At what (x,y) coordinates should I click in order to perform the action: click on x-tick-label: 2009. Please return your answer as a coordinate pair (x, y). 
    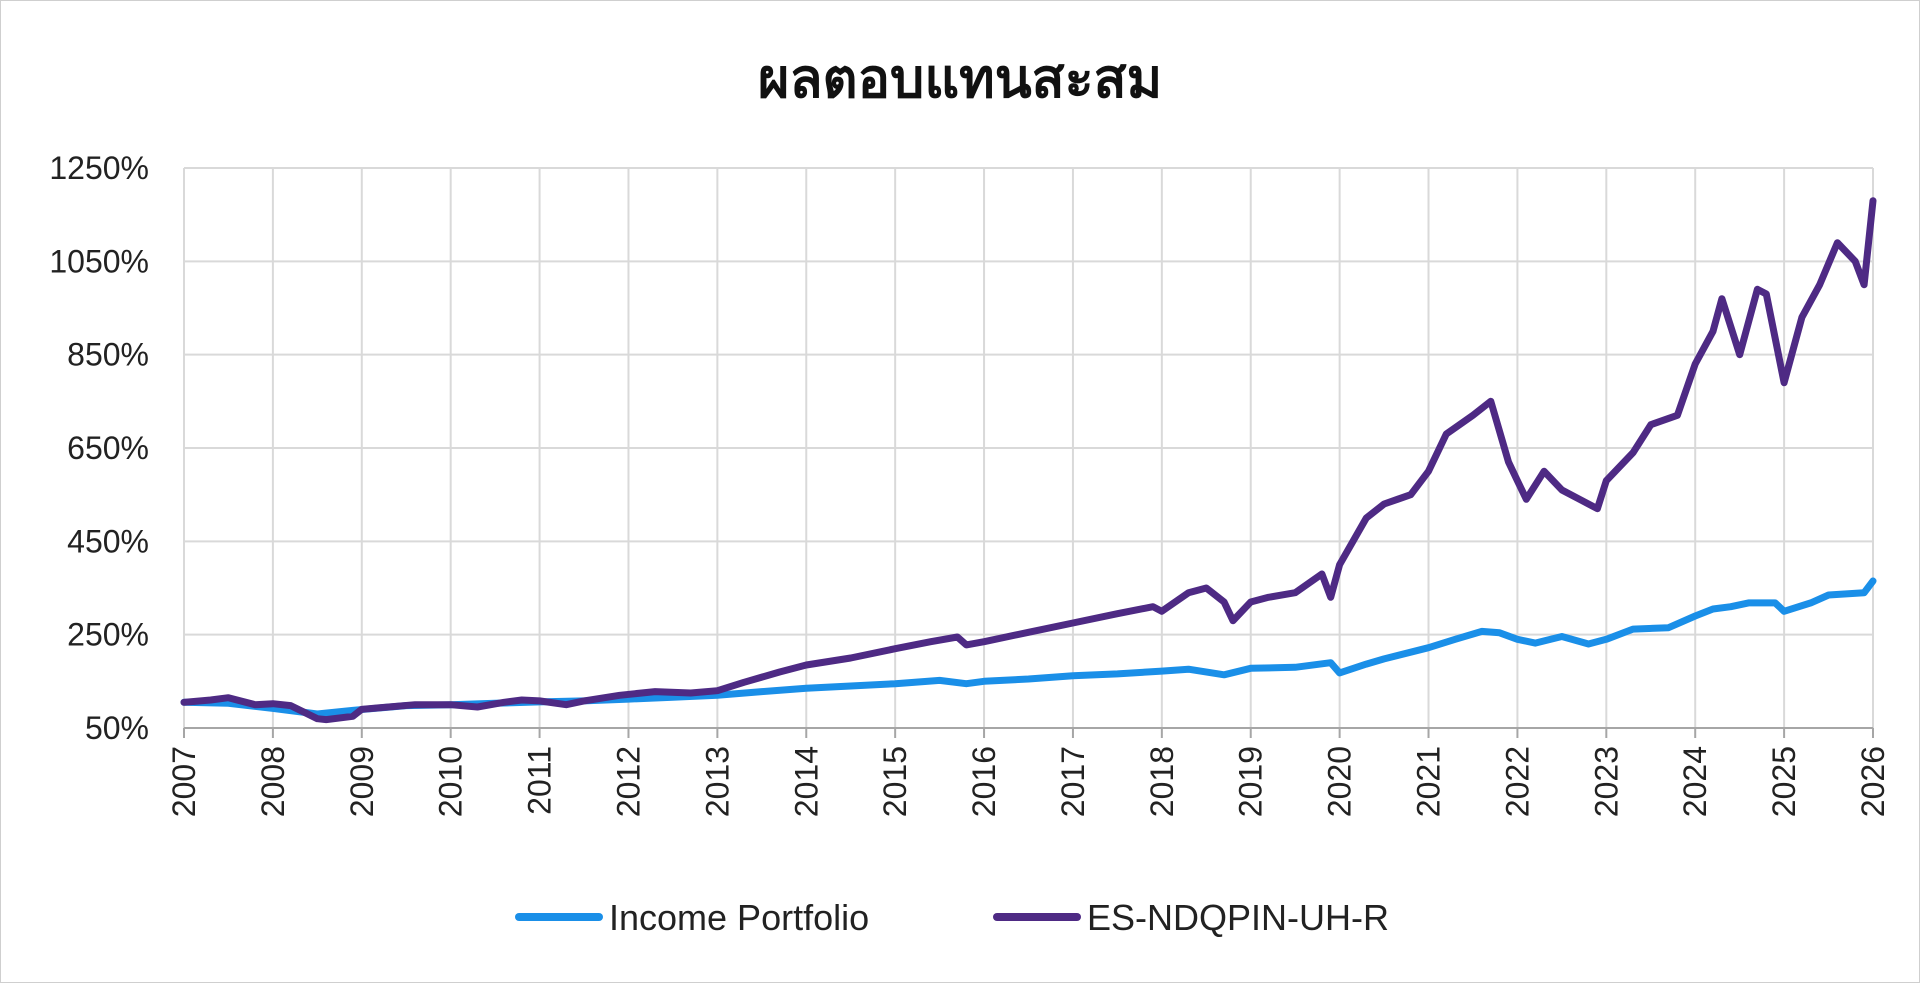
    Looking at the image, I should click on (362, 781).